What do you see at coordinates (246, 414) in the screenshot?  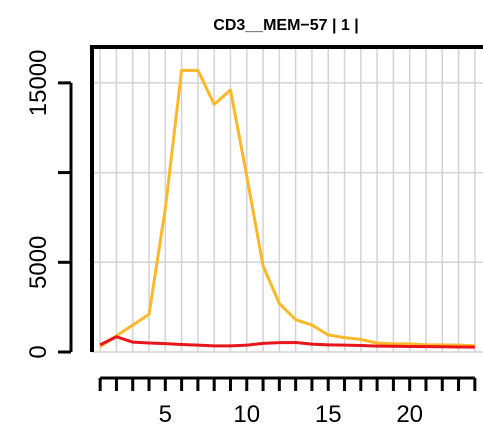 I see `x-tick-label-10: 10` at bounding box center [246, 414].